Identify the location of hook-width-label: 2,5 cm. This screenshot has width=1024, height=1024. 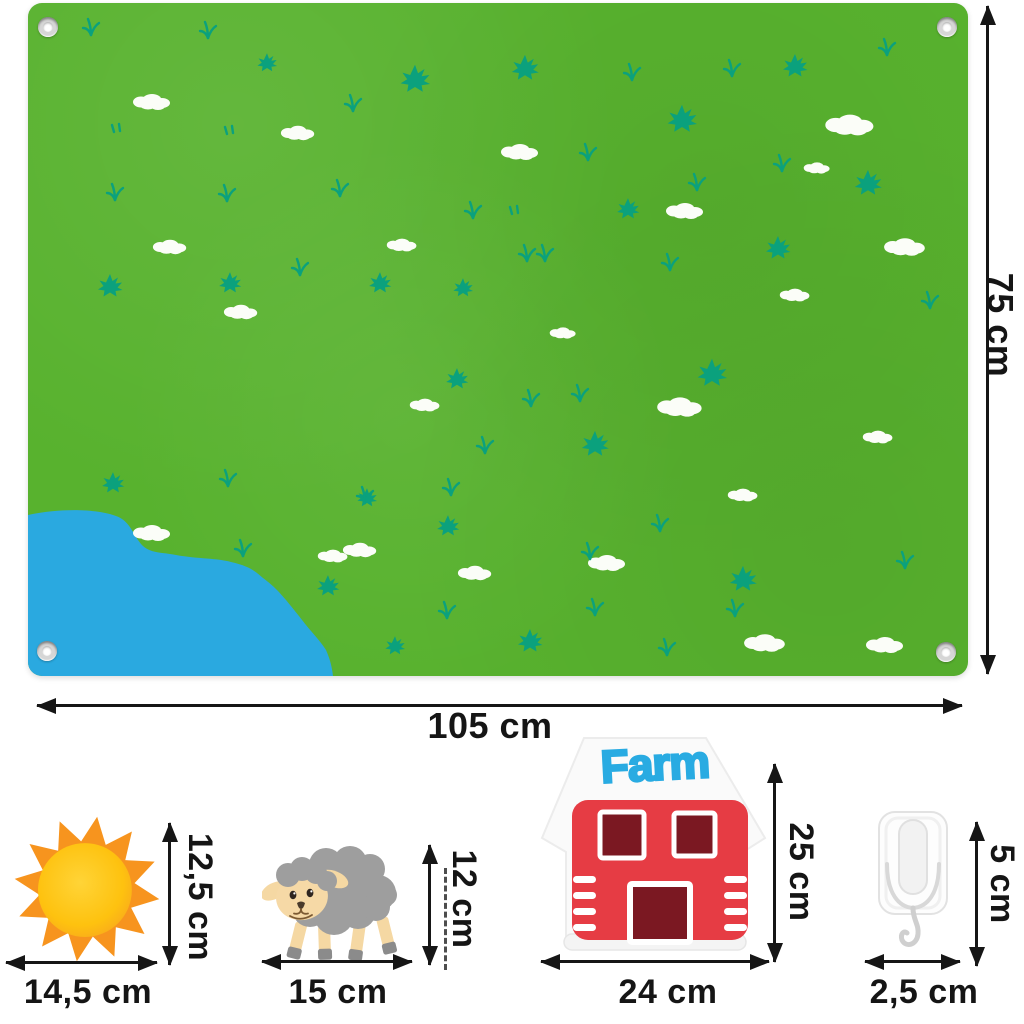
(924, 992).